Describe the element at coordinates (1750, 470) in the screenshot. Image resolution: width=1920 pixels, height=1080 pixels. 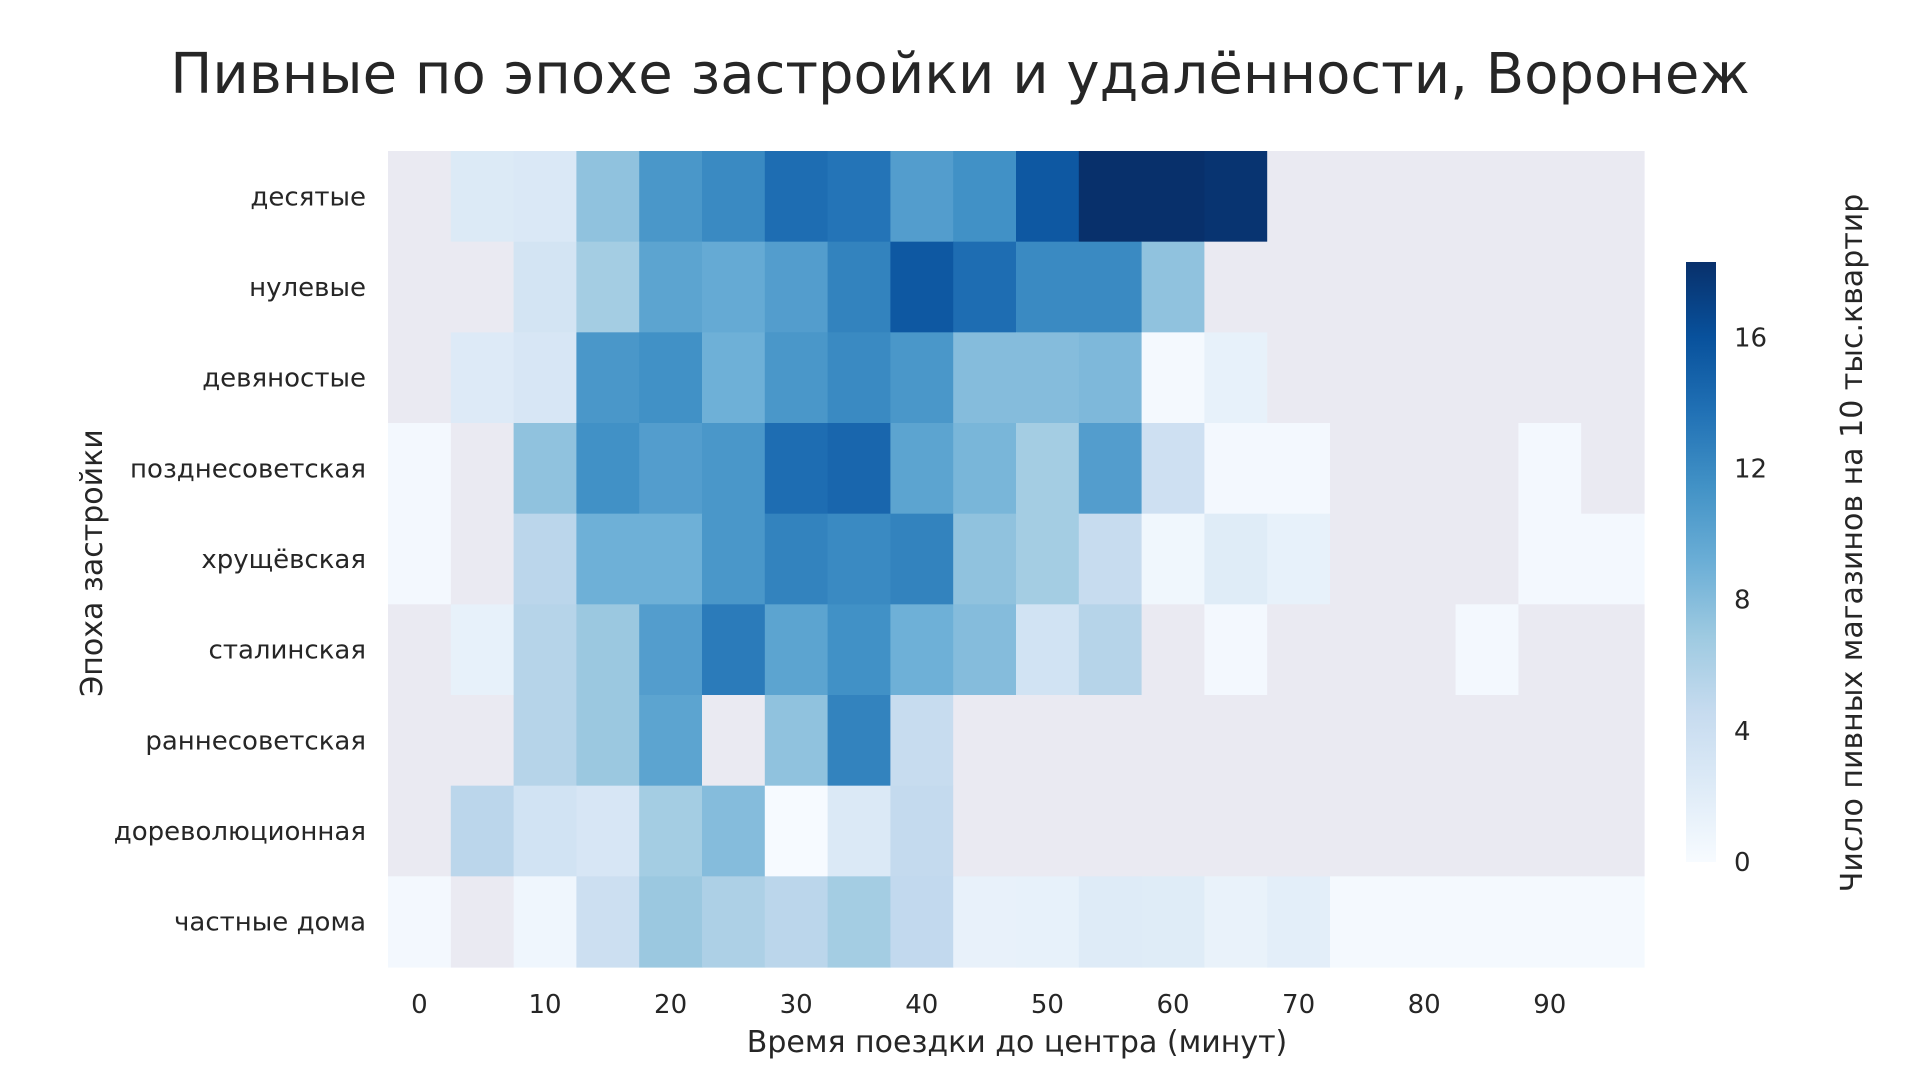
I see `colorbar-tick-label: 12` at that location.